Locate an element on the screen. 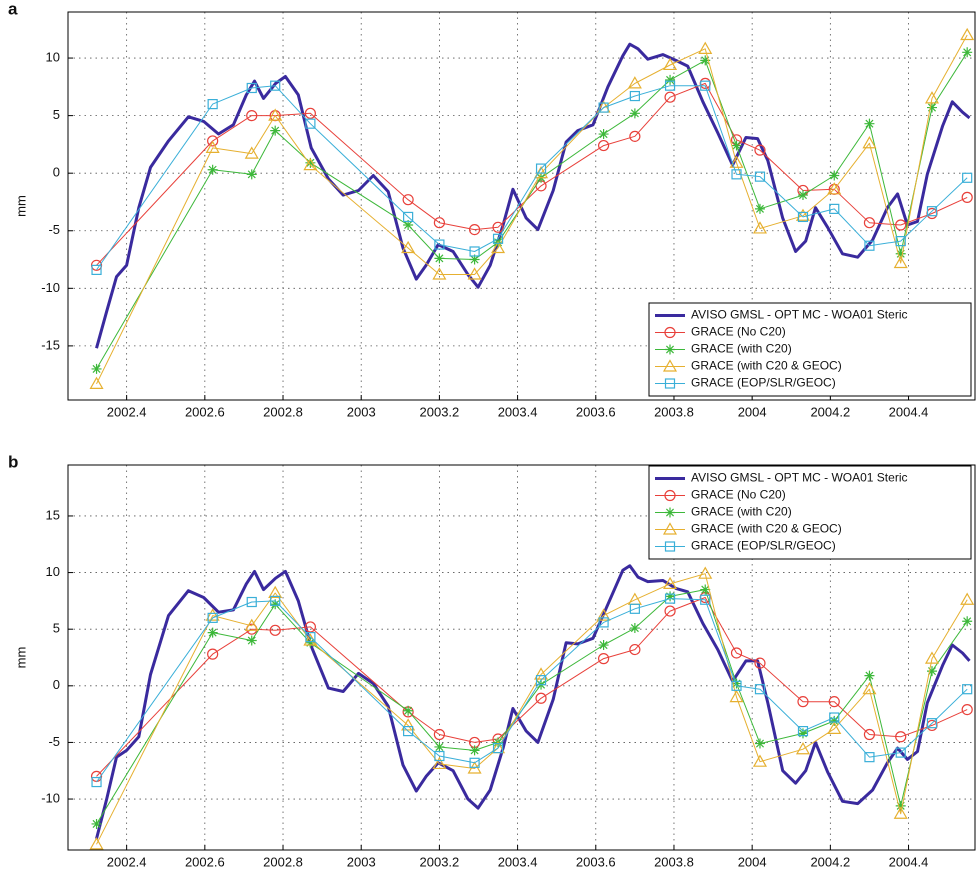  y-axis-label: mm is located at coordinates (20, 206).